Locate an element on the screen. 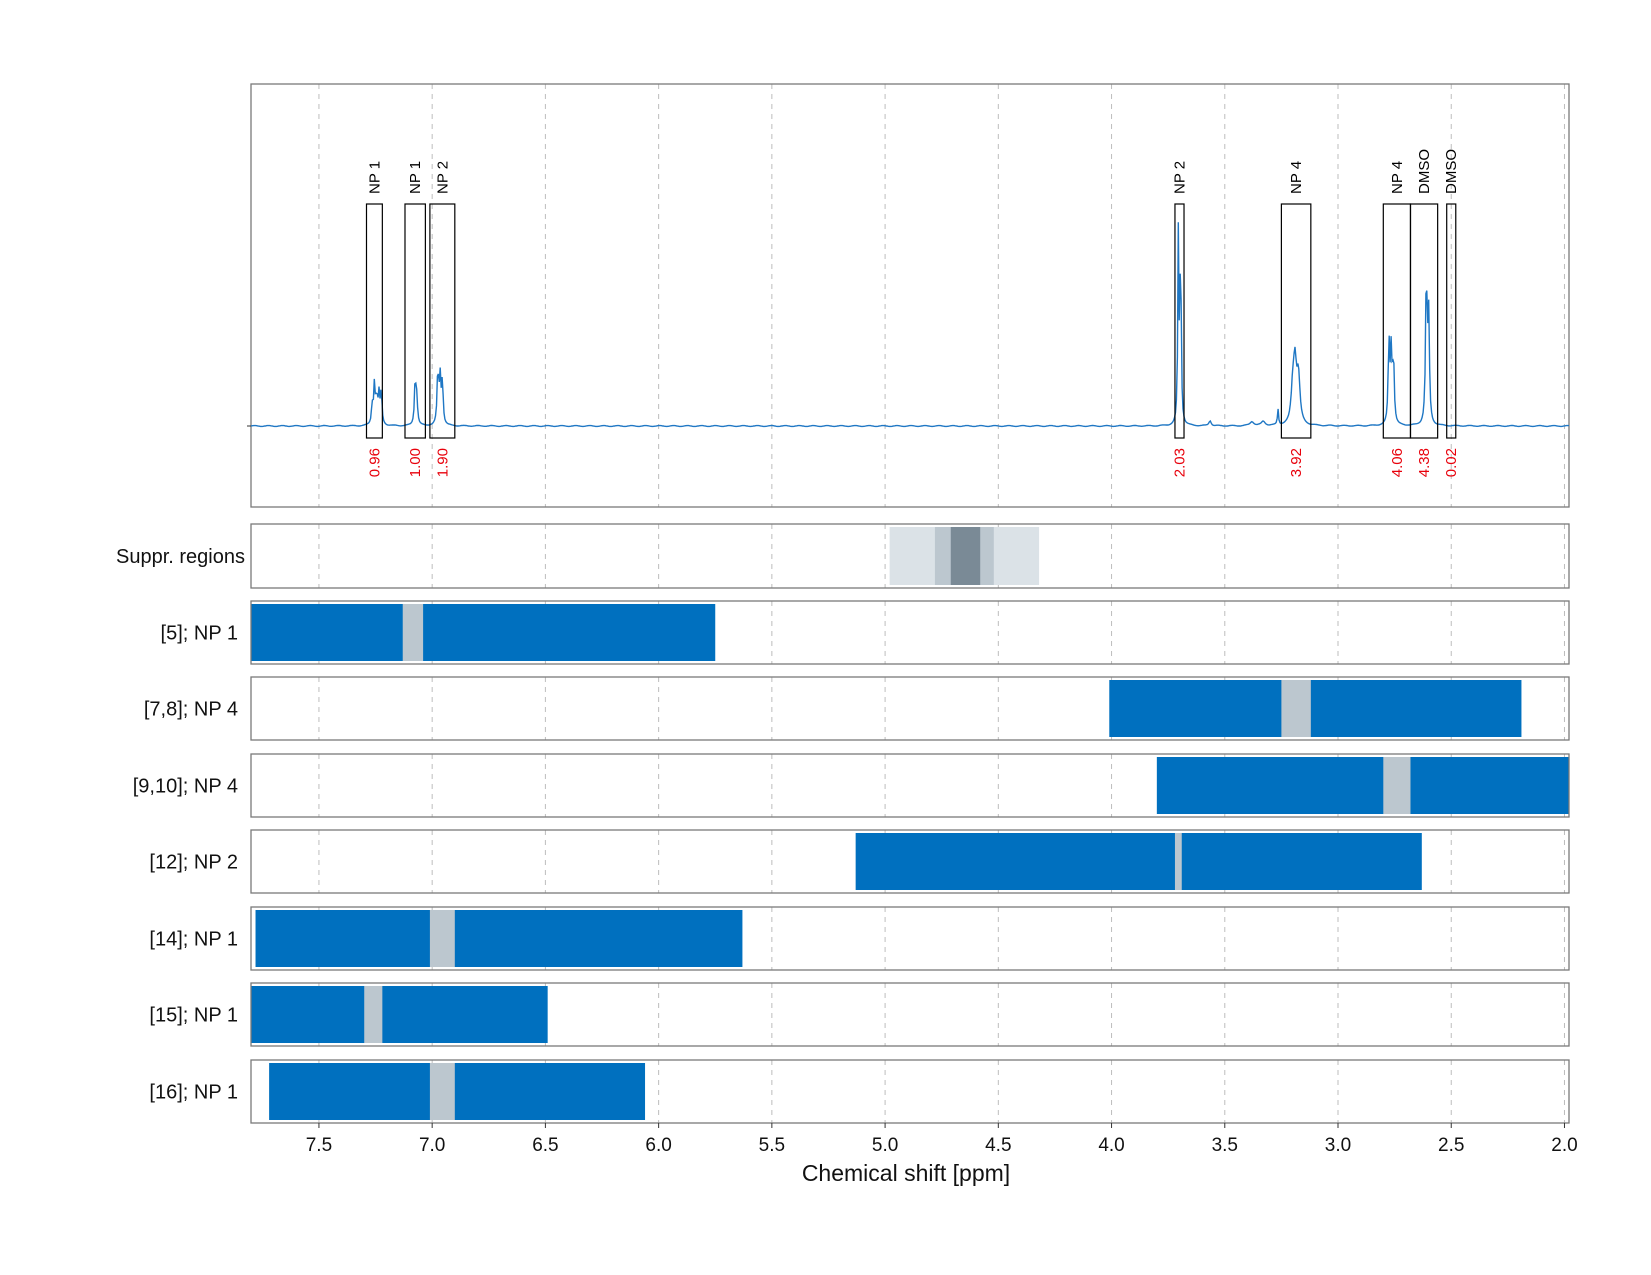  region-track: [7,8]; NP 4 is located at coordinates (857, 708).